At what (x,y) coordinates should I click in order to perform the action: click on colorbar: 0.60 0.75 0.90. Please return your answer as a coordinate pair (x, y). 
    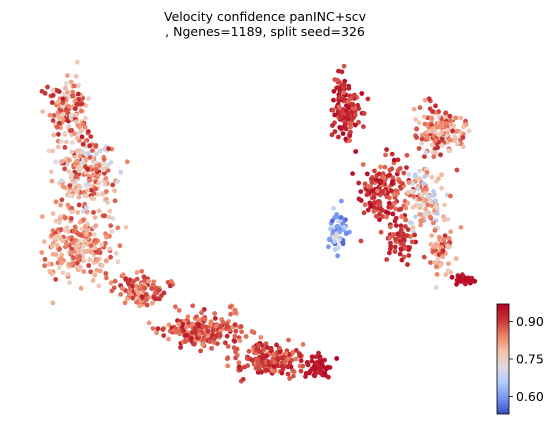
    Looking at the image, I should click on (520, 359).